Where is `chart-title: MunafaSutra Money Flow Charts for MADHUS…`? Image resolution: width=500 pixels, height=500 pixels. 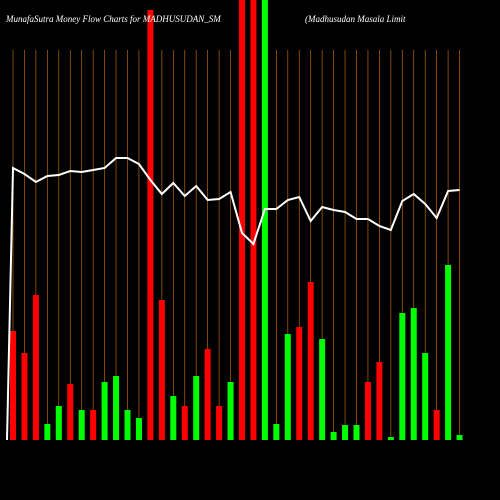
chart-title: MunafaSutra Money Flow Charts for MADHUS… is located at coordinates (113, 19).